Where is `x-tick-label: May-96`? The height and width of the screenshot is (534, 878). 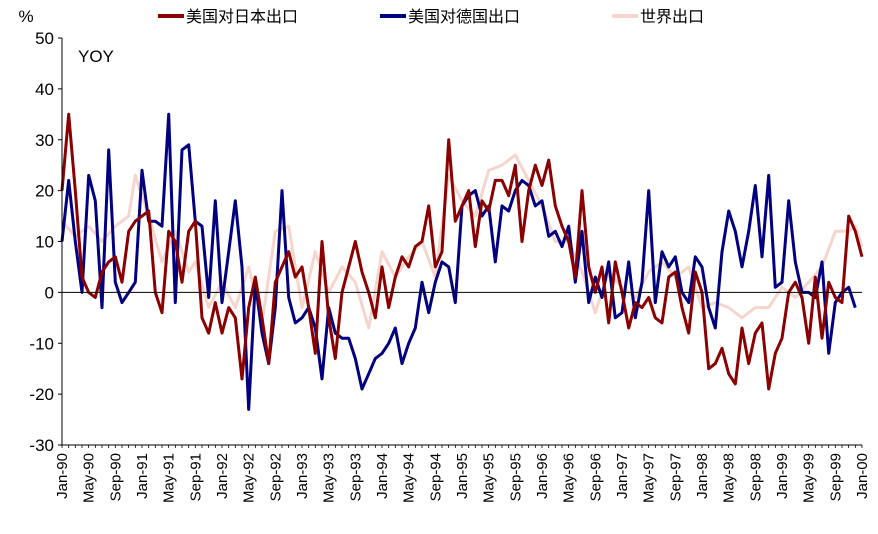 x-tick-label: May-96 is located at coordinates (569, 478).